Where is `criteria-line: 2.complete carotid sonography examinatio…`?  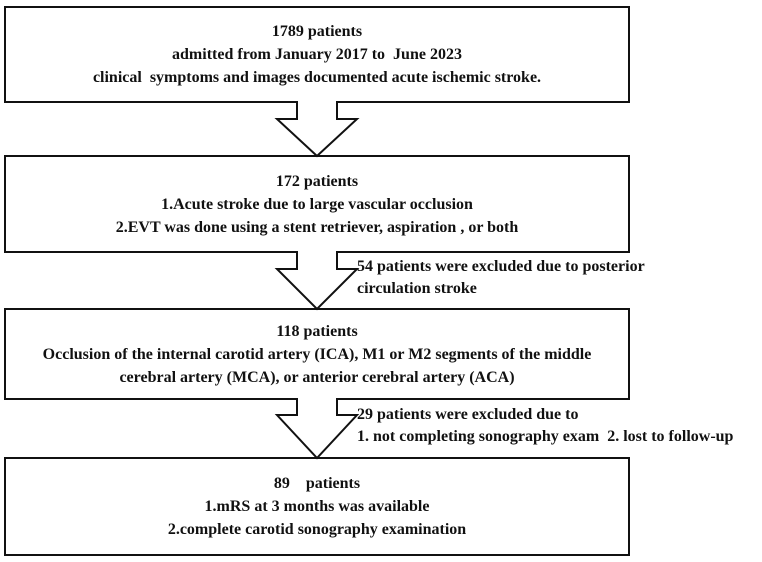 criteria-line: 2.complete carotid sonography examinatio… is located at coordinates (317, 529).